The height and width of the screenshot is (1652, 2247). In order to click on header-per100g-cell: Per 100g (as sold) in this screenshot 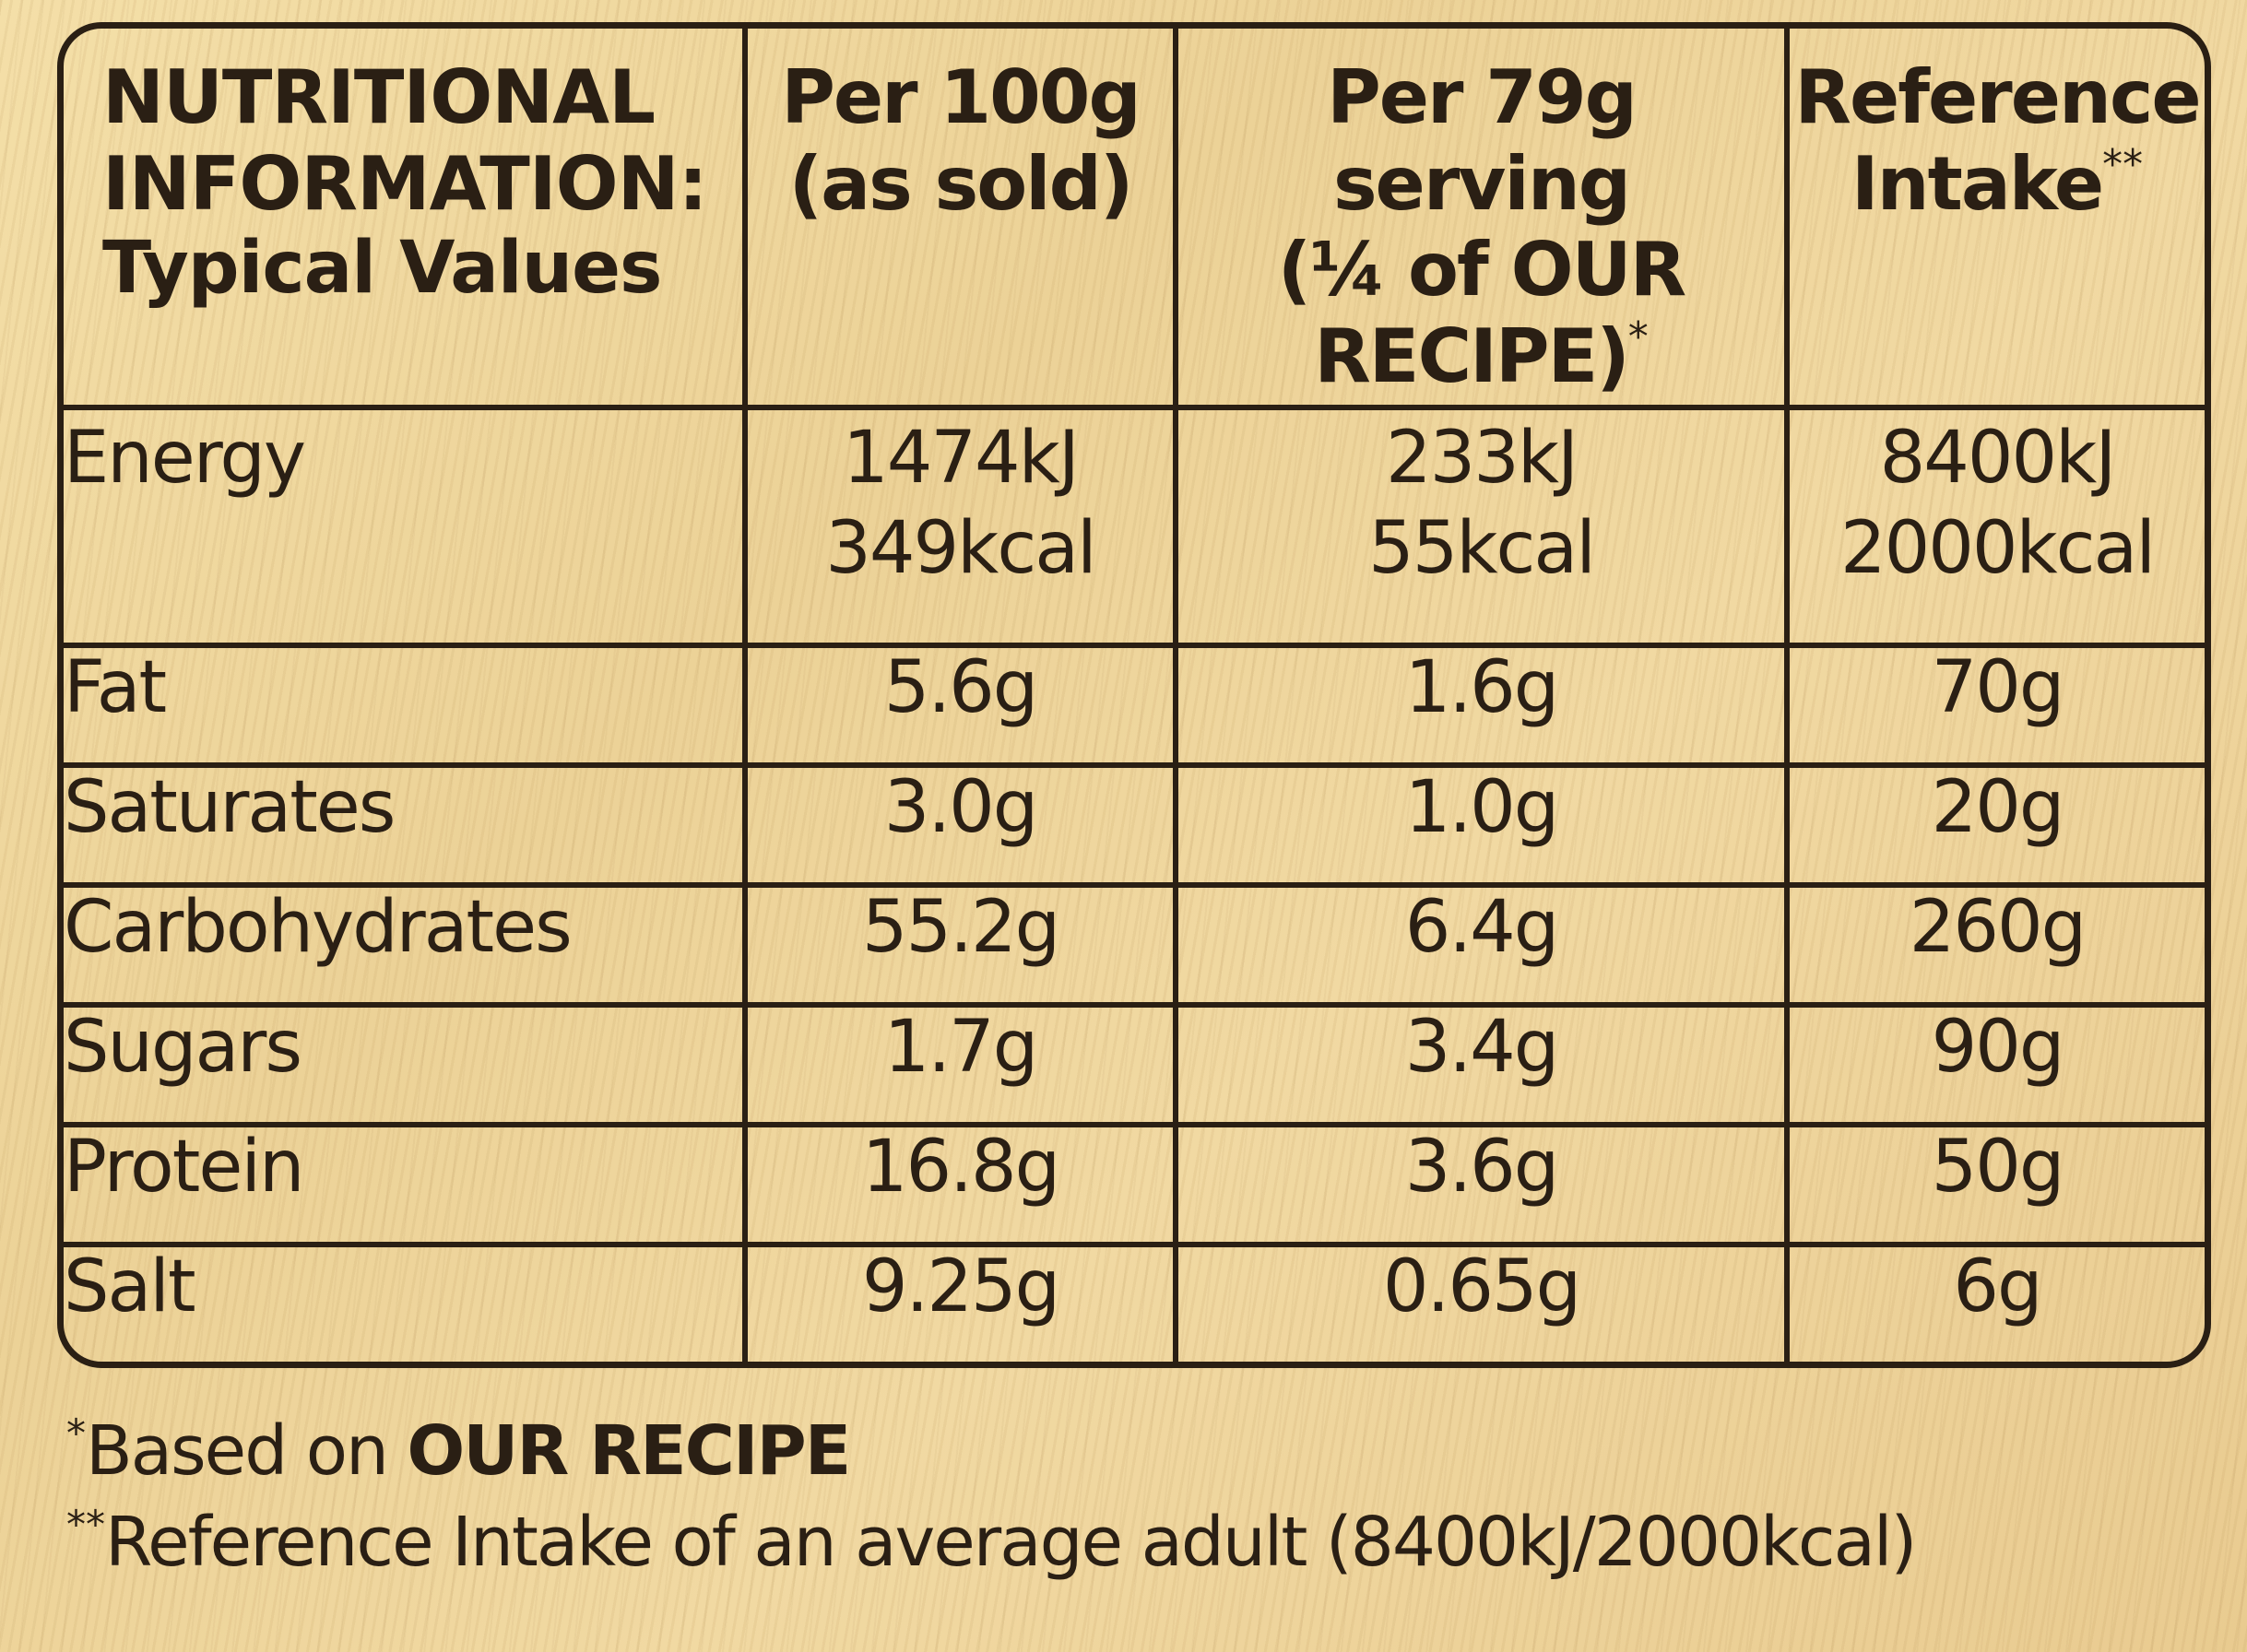, I will do `click(963, 219)`.